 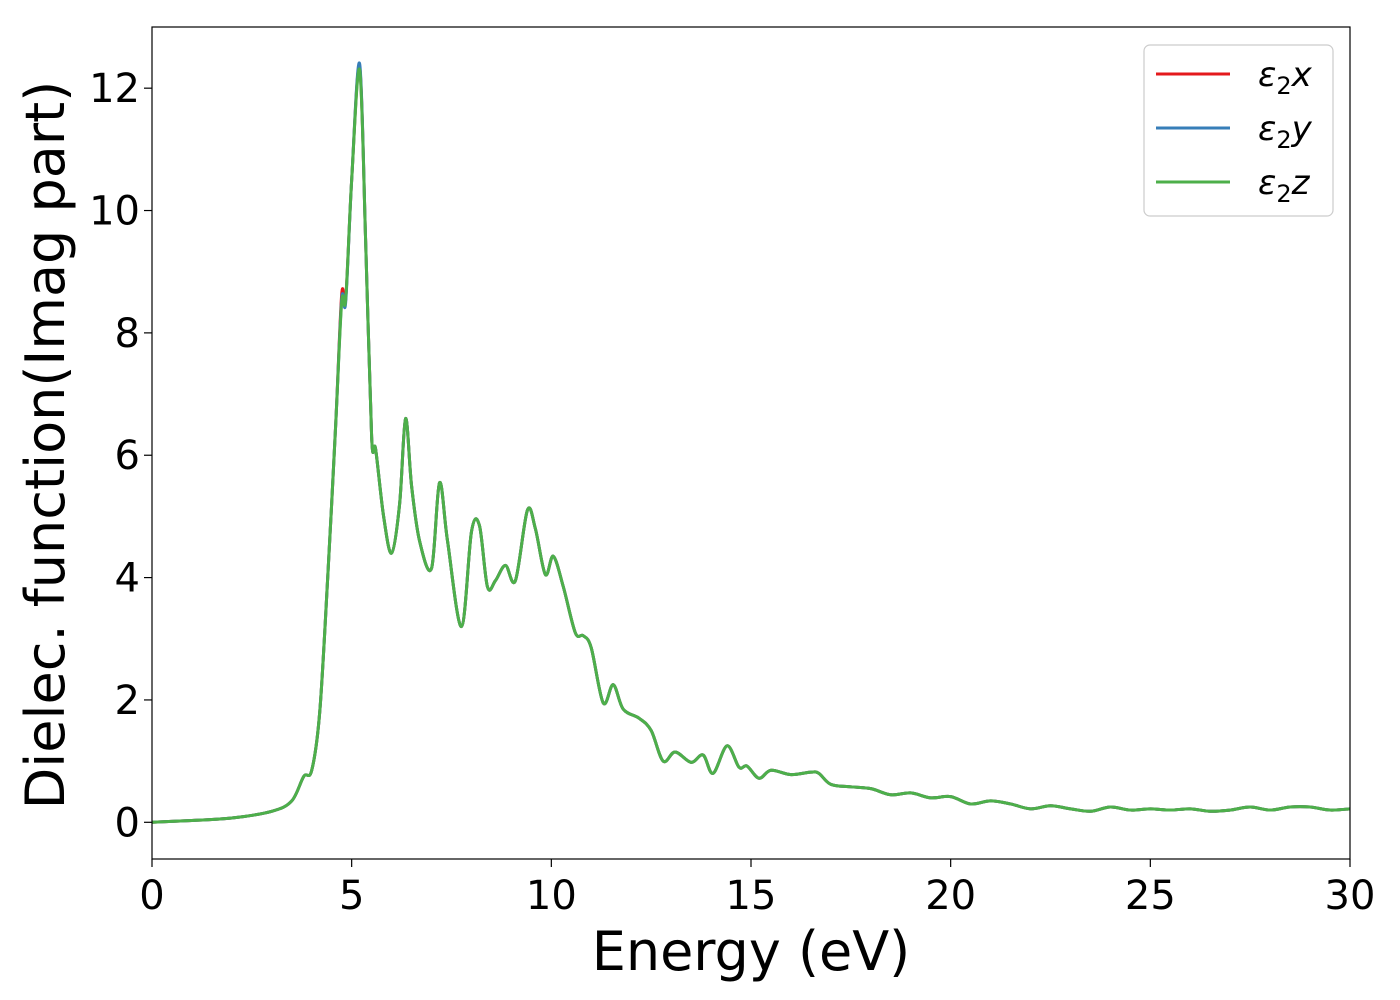 I want to click on y-tick-label: 0, so click(x=127, y=823).